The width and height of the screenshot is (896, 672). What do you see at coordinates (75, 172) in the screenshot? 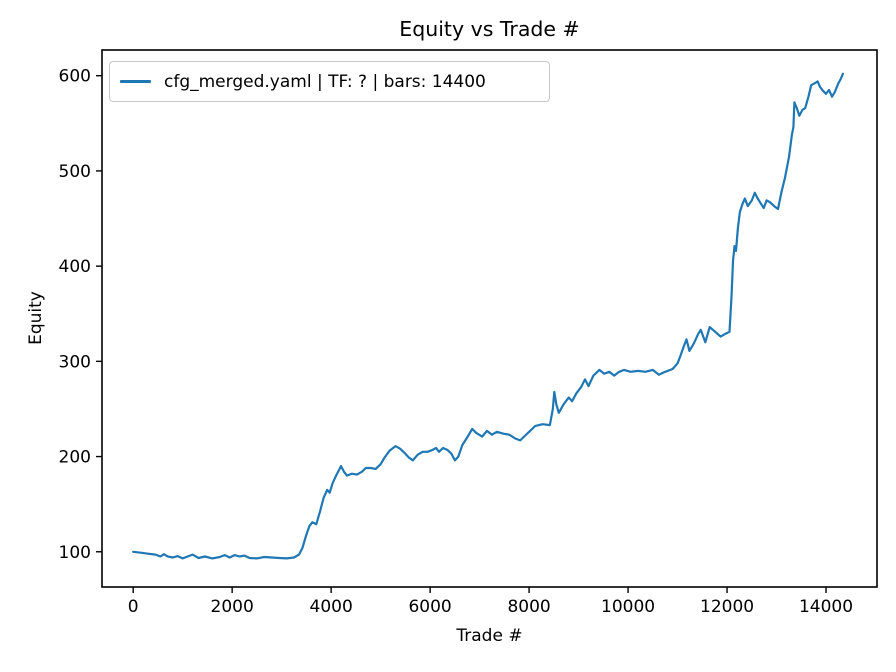
I see `y-tick-label: 500` at bounding box center [75, 172].